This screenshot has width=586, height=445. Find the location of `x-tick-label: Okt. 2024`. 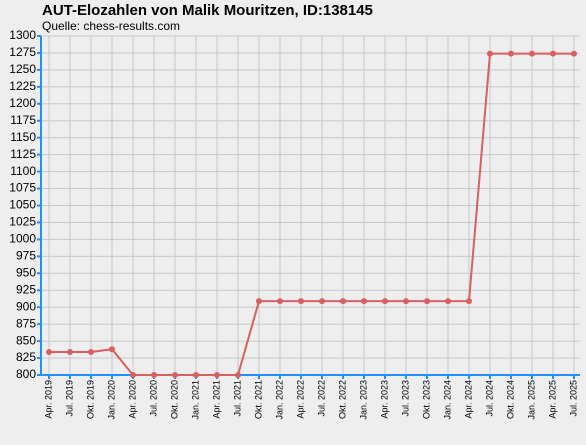

x-tick-label: Okt. 2024 is located at coordinates (510, 399).